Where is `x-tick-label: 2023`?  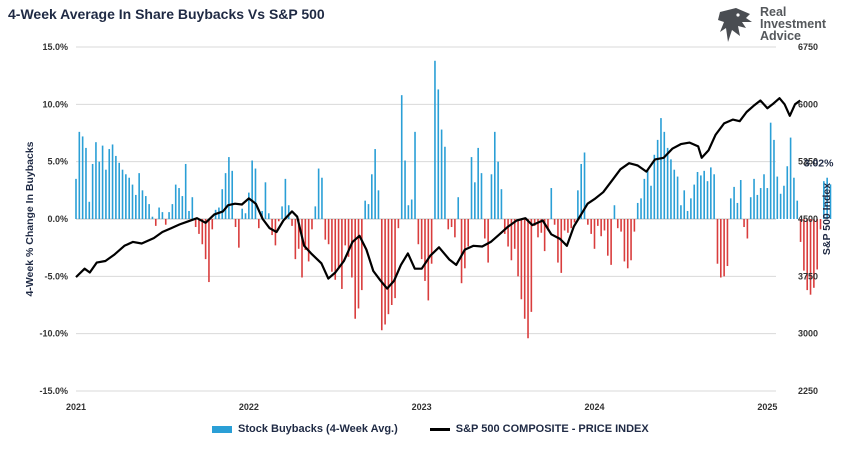 x-tick-label: 2023 is located at coordinates (422, 407).